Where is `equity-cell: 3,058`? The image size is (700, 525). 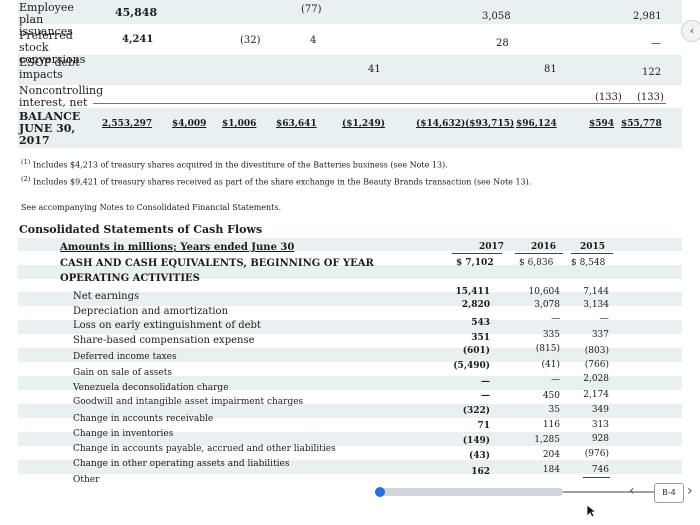 equity-cell: 3,058 is located at coordinates (496, 16).